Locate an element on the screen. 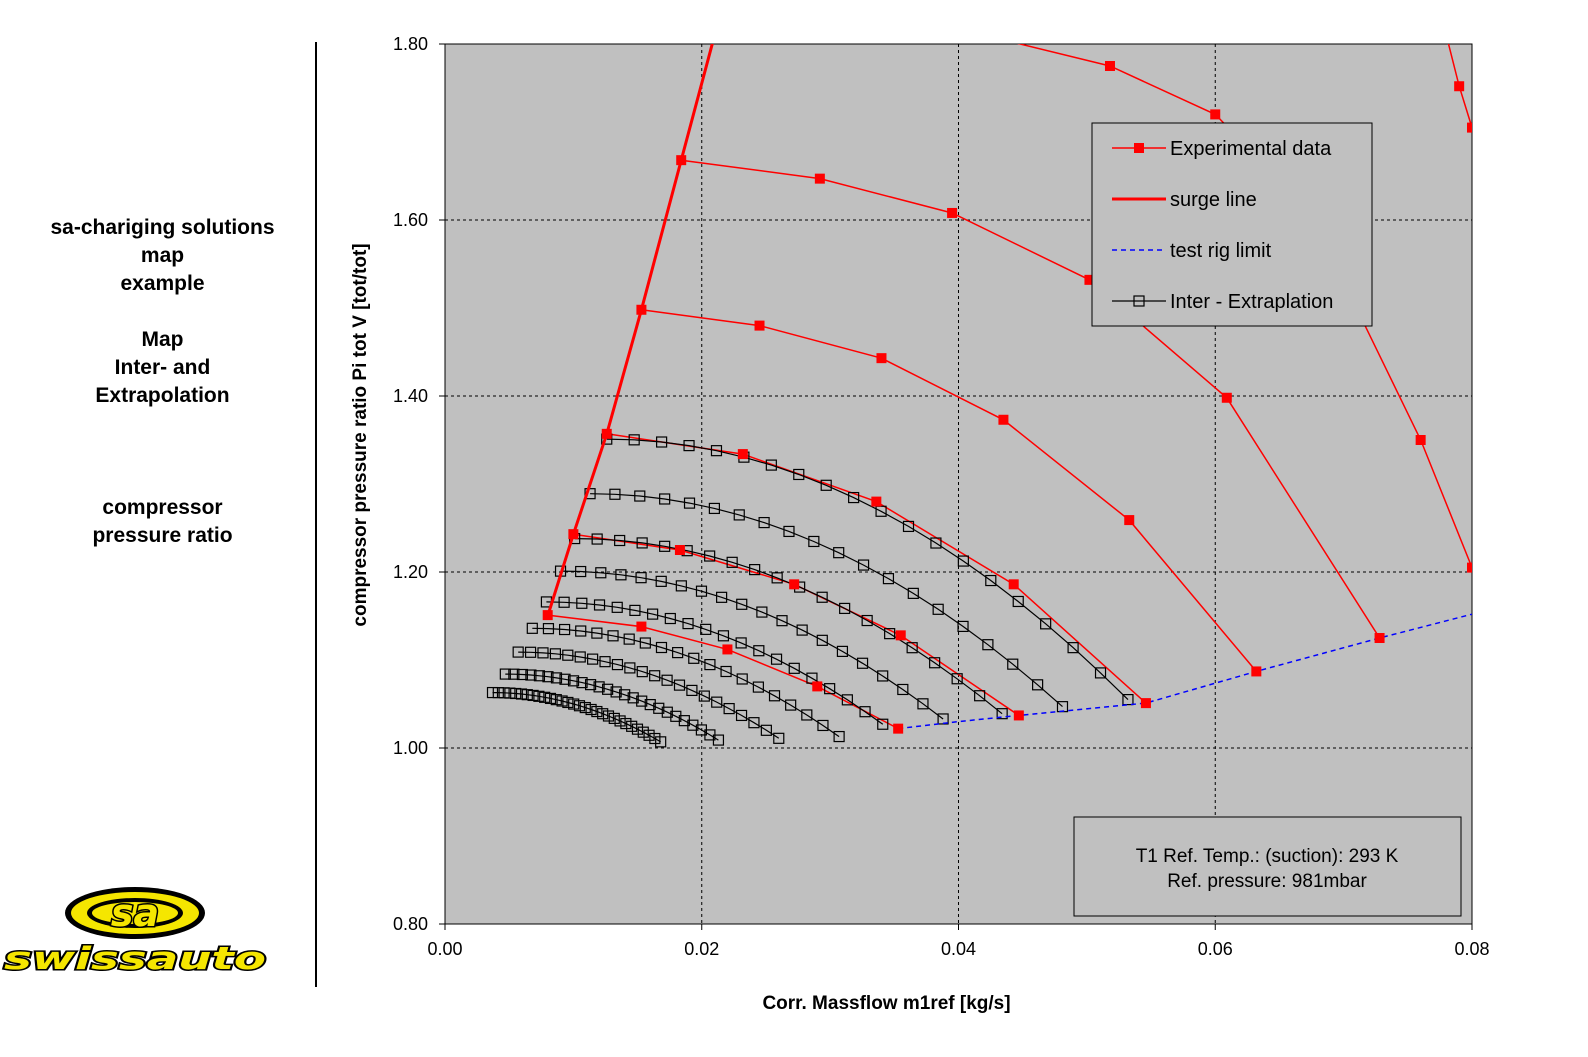 Image resolution: width=1588 pixels, height=1057 pixels. sidebar-line: sa-chariging solutions is located at coordinates (162, 227).